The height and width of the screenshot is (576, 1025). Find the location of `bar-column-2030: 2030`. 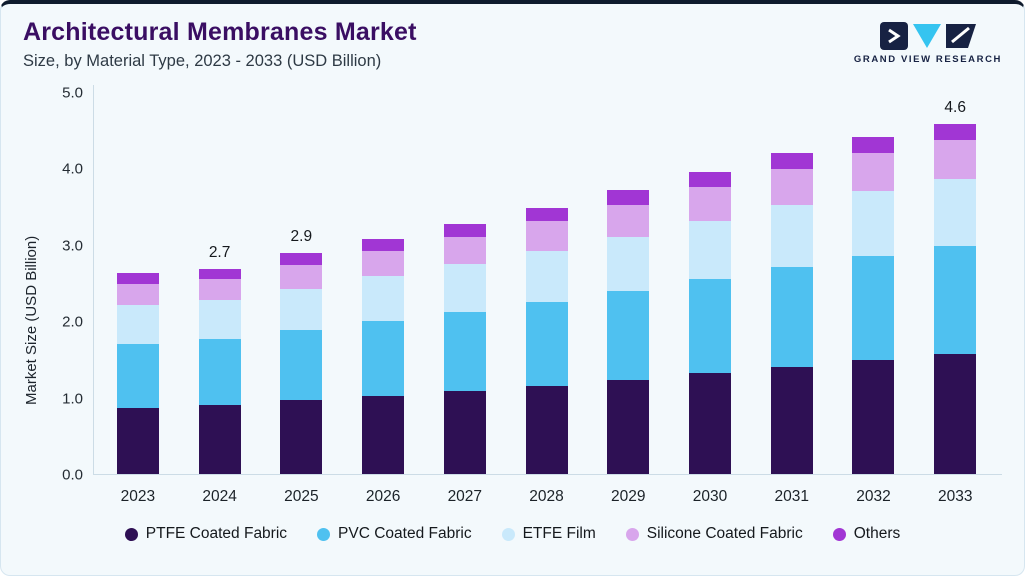

bar-column-2030: 2030 is located at coordinates (710, 299).